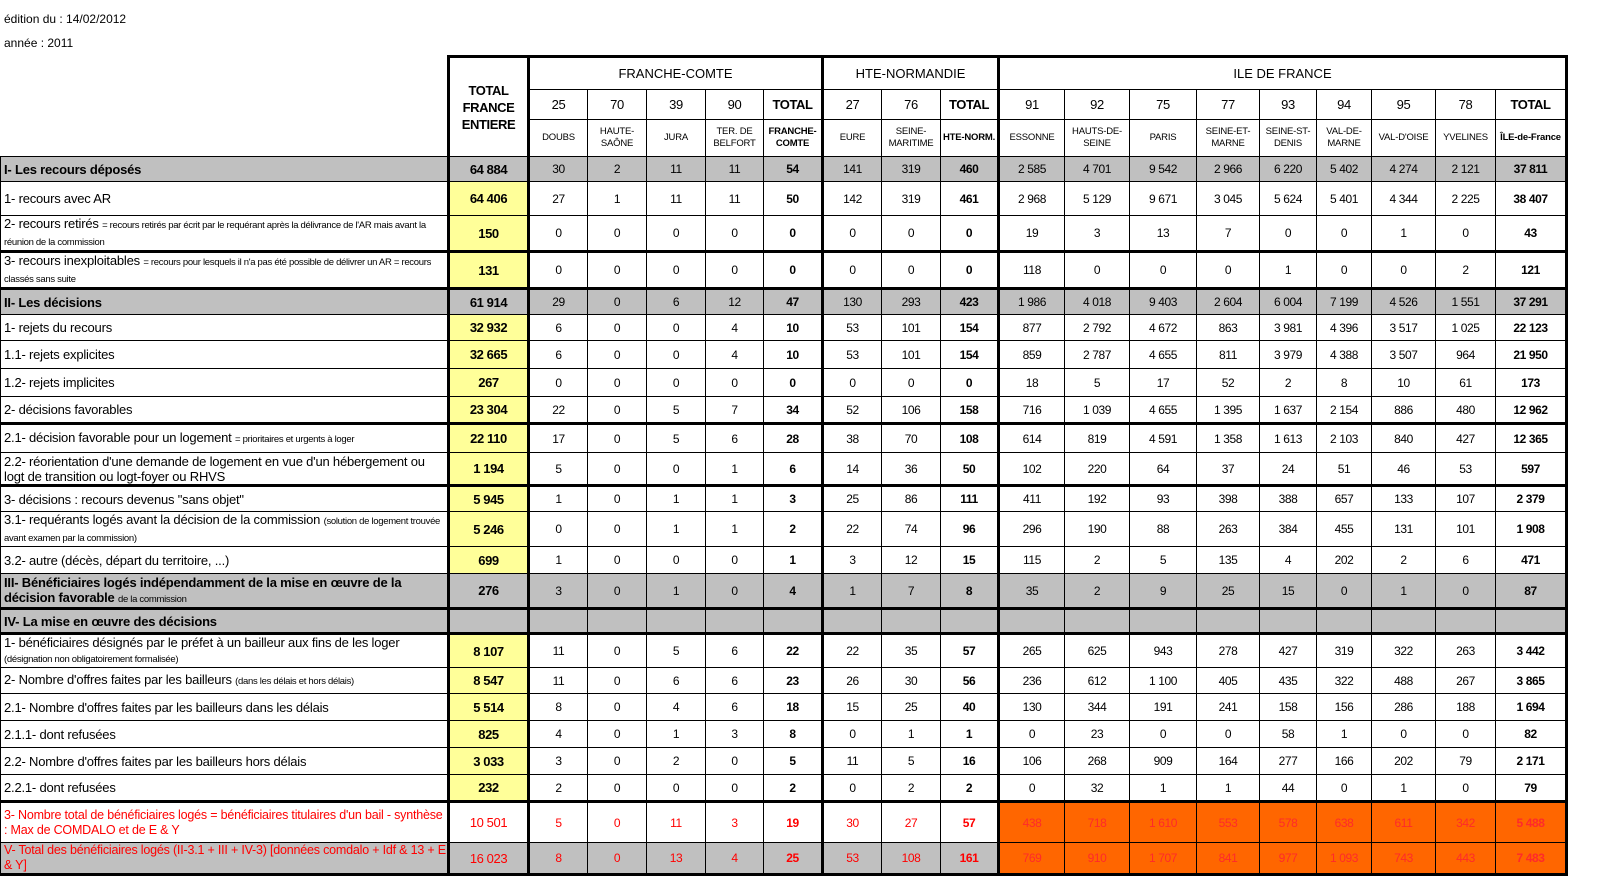 The width and height of the screenshot is (1621, 890). I want to click on department-cell: 141, so click(852, 169).